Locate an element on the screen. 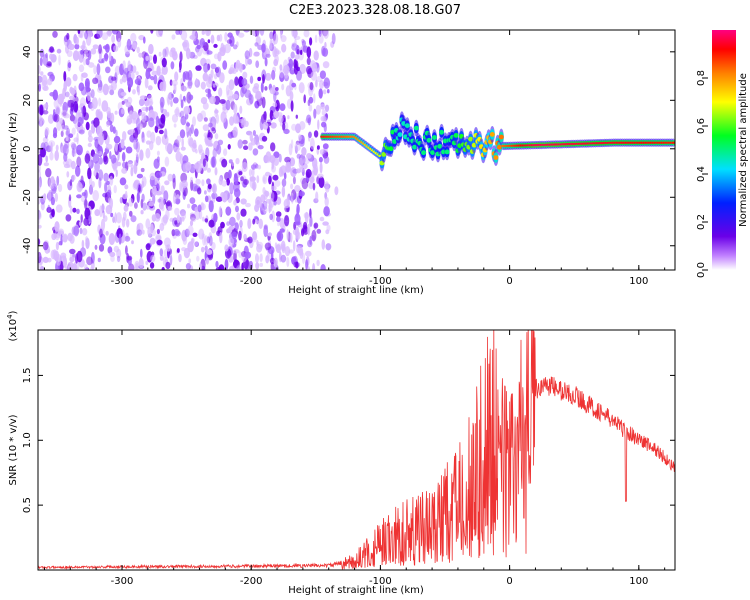 The image size is (750, 600). x-tick-label: -100 is located at coordinates (380, 281).